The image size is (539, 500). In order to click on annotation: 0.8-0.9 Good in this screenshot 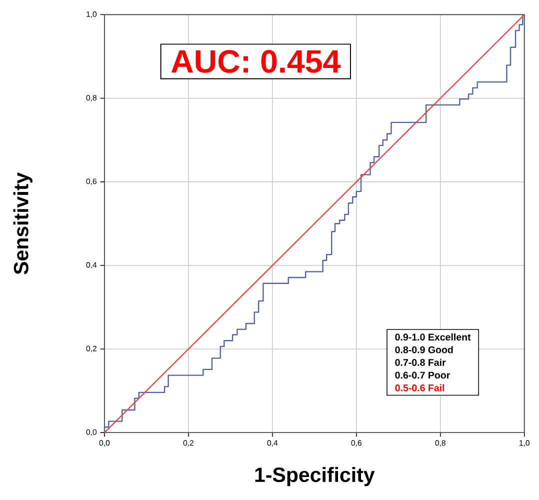, I will do `click(424, 350)`.